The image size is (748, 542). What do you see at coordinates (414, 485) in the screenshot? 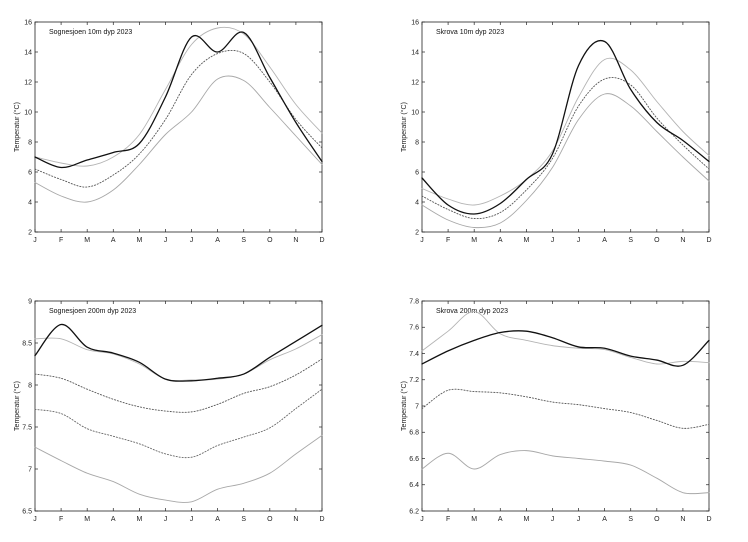
I see `y-tick-label: 6.4` at bounding box center [414, 485].